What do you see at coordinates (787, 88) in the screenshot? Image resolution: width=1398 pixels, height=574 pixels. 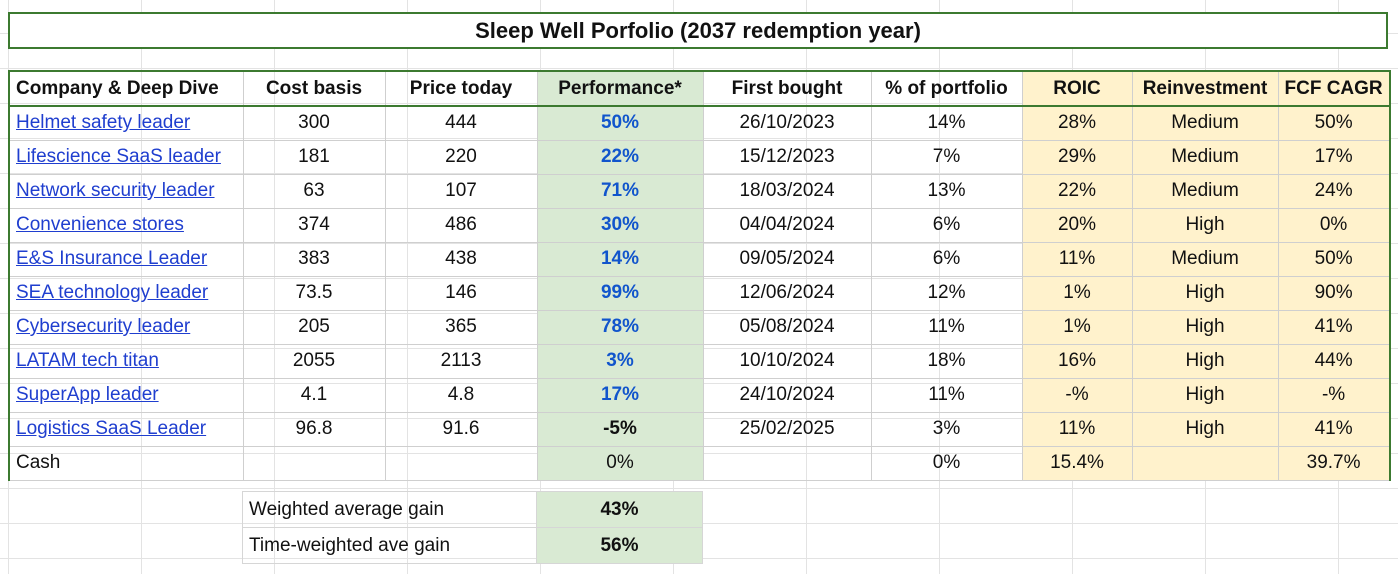 I see `header-first-bought: First bought` at bounding box center [787, 88].